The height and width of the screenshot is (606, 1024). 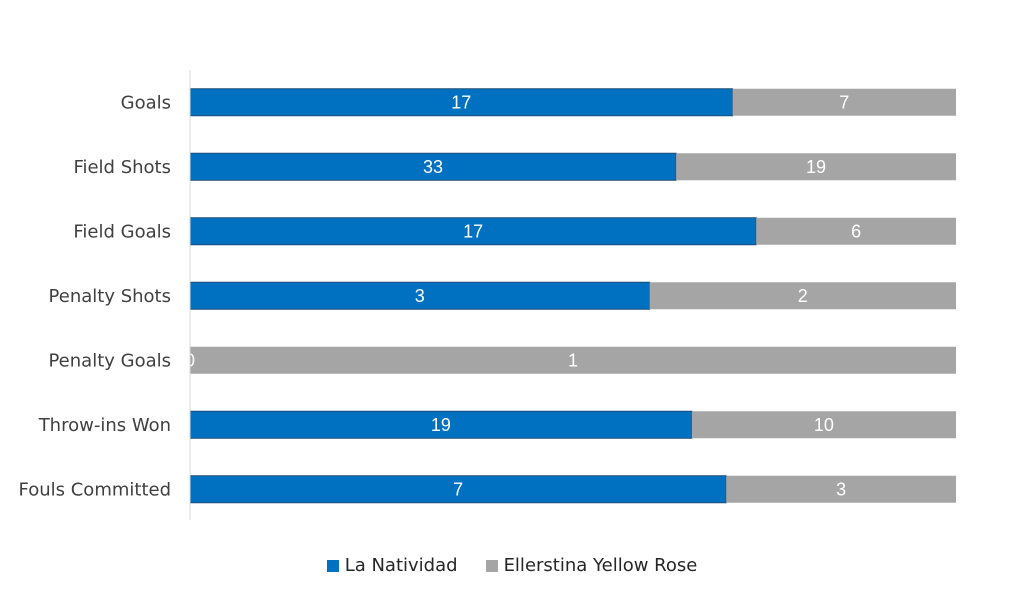 I want to click on data-label-ellerstina-yellow-rose-goals: 7, so click(x=844, y=102).